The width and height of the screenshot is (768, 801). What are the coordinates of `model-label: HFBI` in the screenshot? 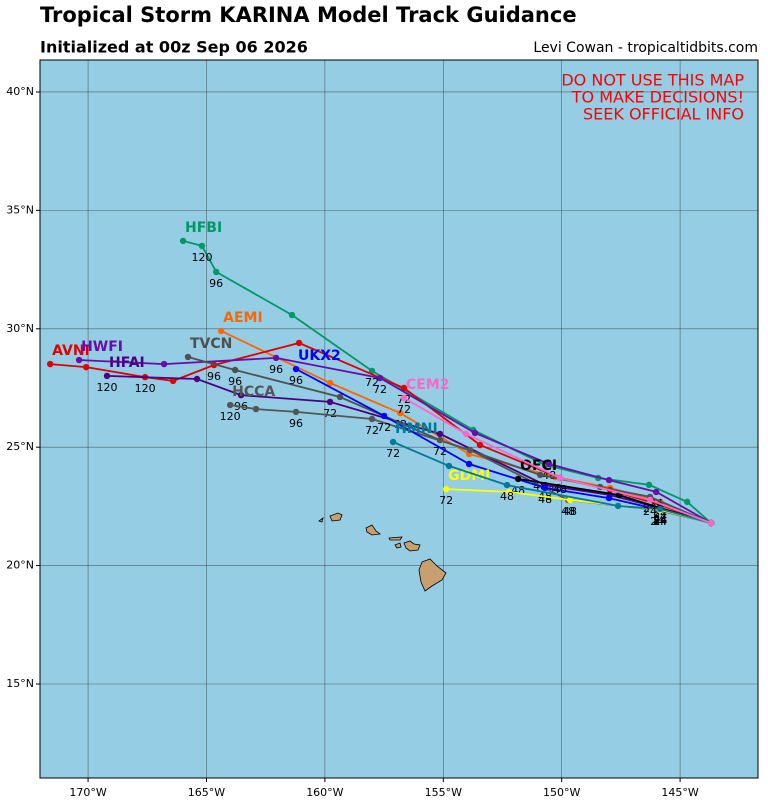 It's located at (203, 228).